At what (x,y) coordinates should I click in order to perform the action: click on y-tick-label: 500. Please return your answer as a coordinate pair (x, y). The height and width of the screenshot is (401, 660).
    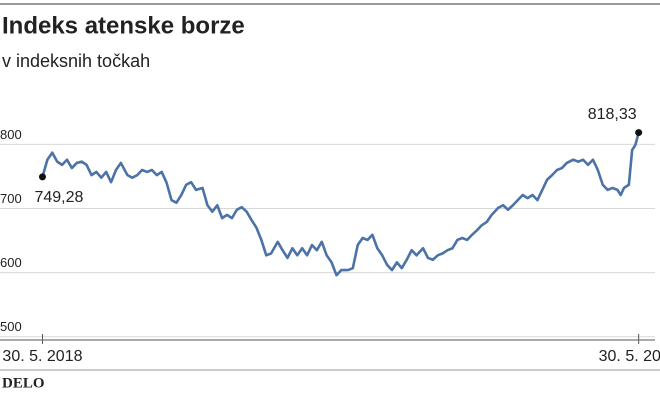
    Looking at the image, I should click on (11, 326).